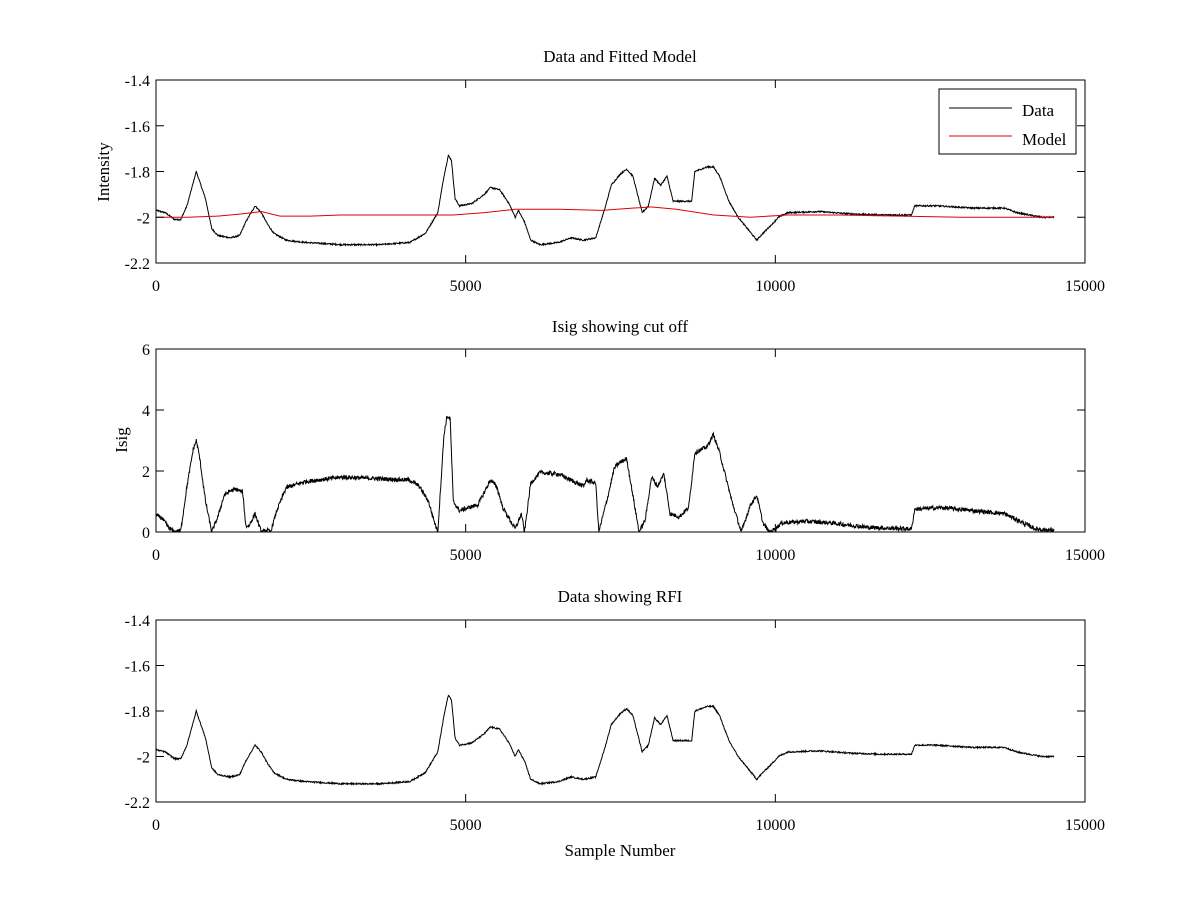  Describe the element at coordinates (1044, 139) in the screenshot. I see `legend-label-model: Model` at that location.